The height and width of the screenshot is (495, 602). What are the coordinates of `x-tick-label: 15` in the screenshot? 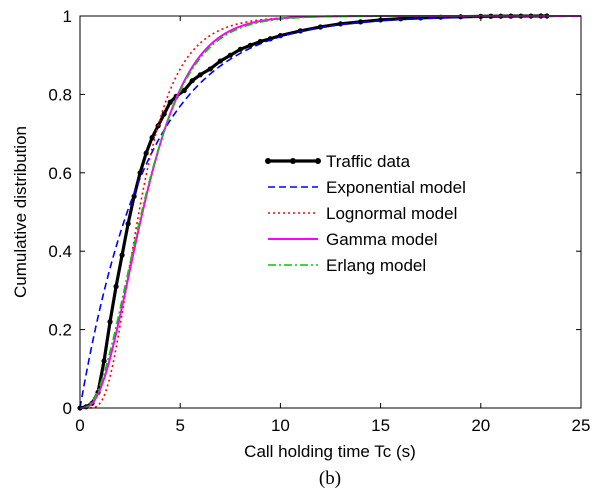 It's located at (380, 425).